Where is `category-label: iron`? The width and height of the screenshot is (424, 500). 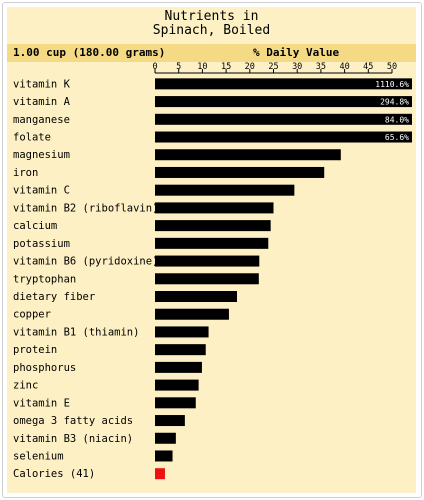 category-label: iron is located at coordinates (25, 173).